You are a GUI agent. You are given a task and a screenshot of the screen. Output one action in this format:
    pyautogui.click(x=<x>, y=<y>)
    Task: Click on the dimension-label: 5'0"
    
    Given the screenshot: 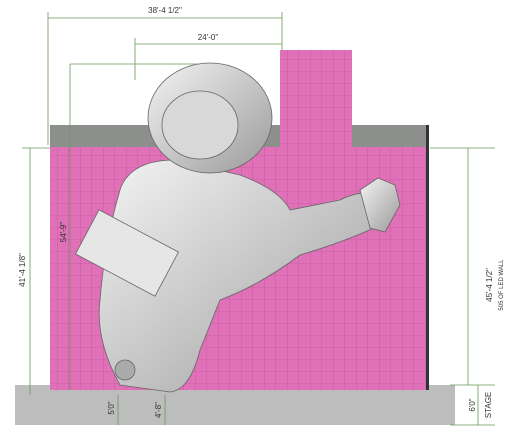 What is the action you would take?
    pyautogui.click(x=111, y=407)
    